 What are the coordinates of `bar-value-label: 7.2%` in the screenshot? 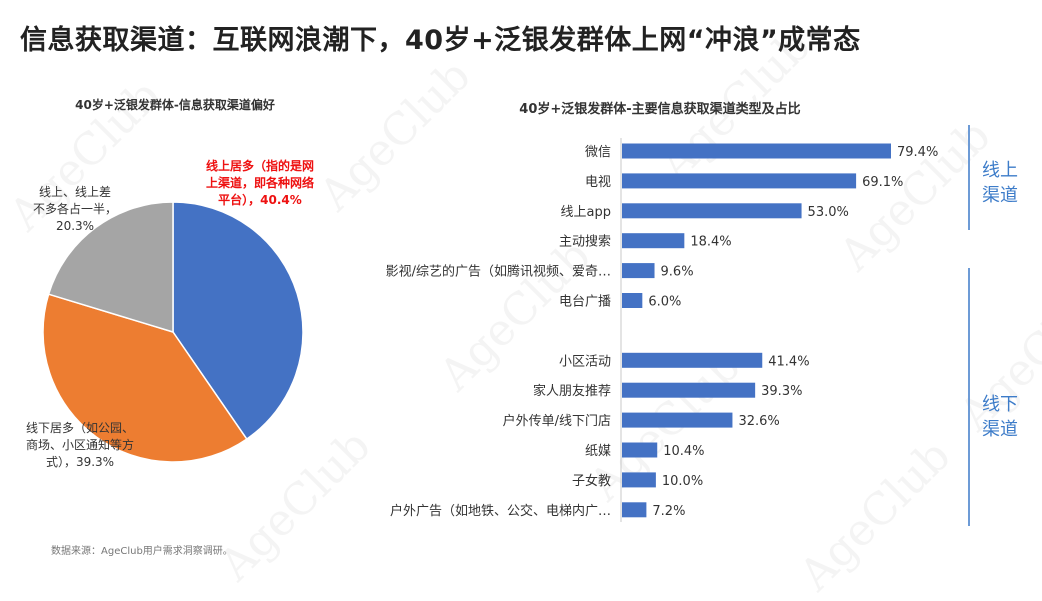 It's located at (668, 511).